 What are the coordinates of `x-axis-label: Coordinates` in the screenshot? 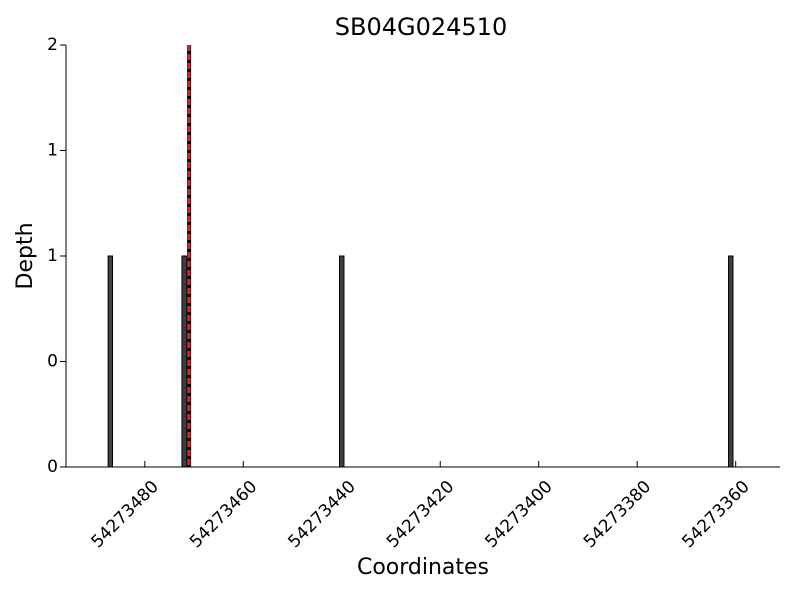 It's located at (423, 567).